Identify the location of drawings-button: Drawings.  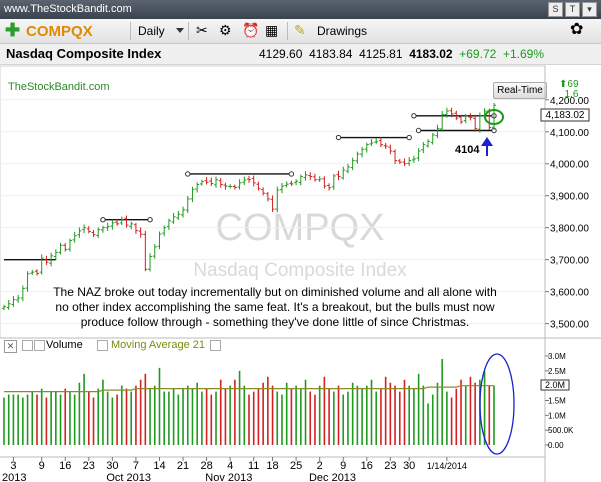
(342, 31).